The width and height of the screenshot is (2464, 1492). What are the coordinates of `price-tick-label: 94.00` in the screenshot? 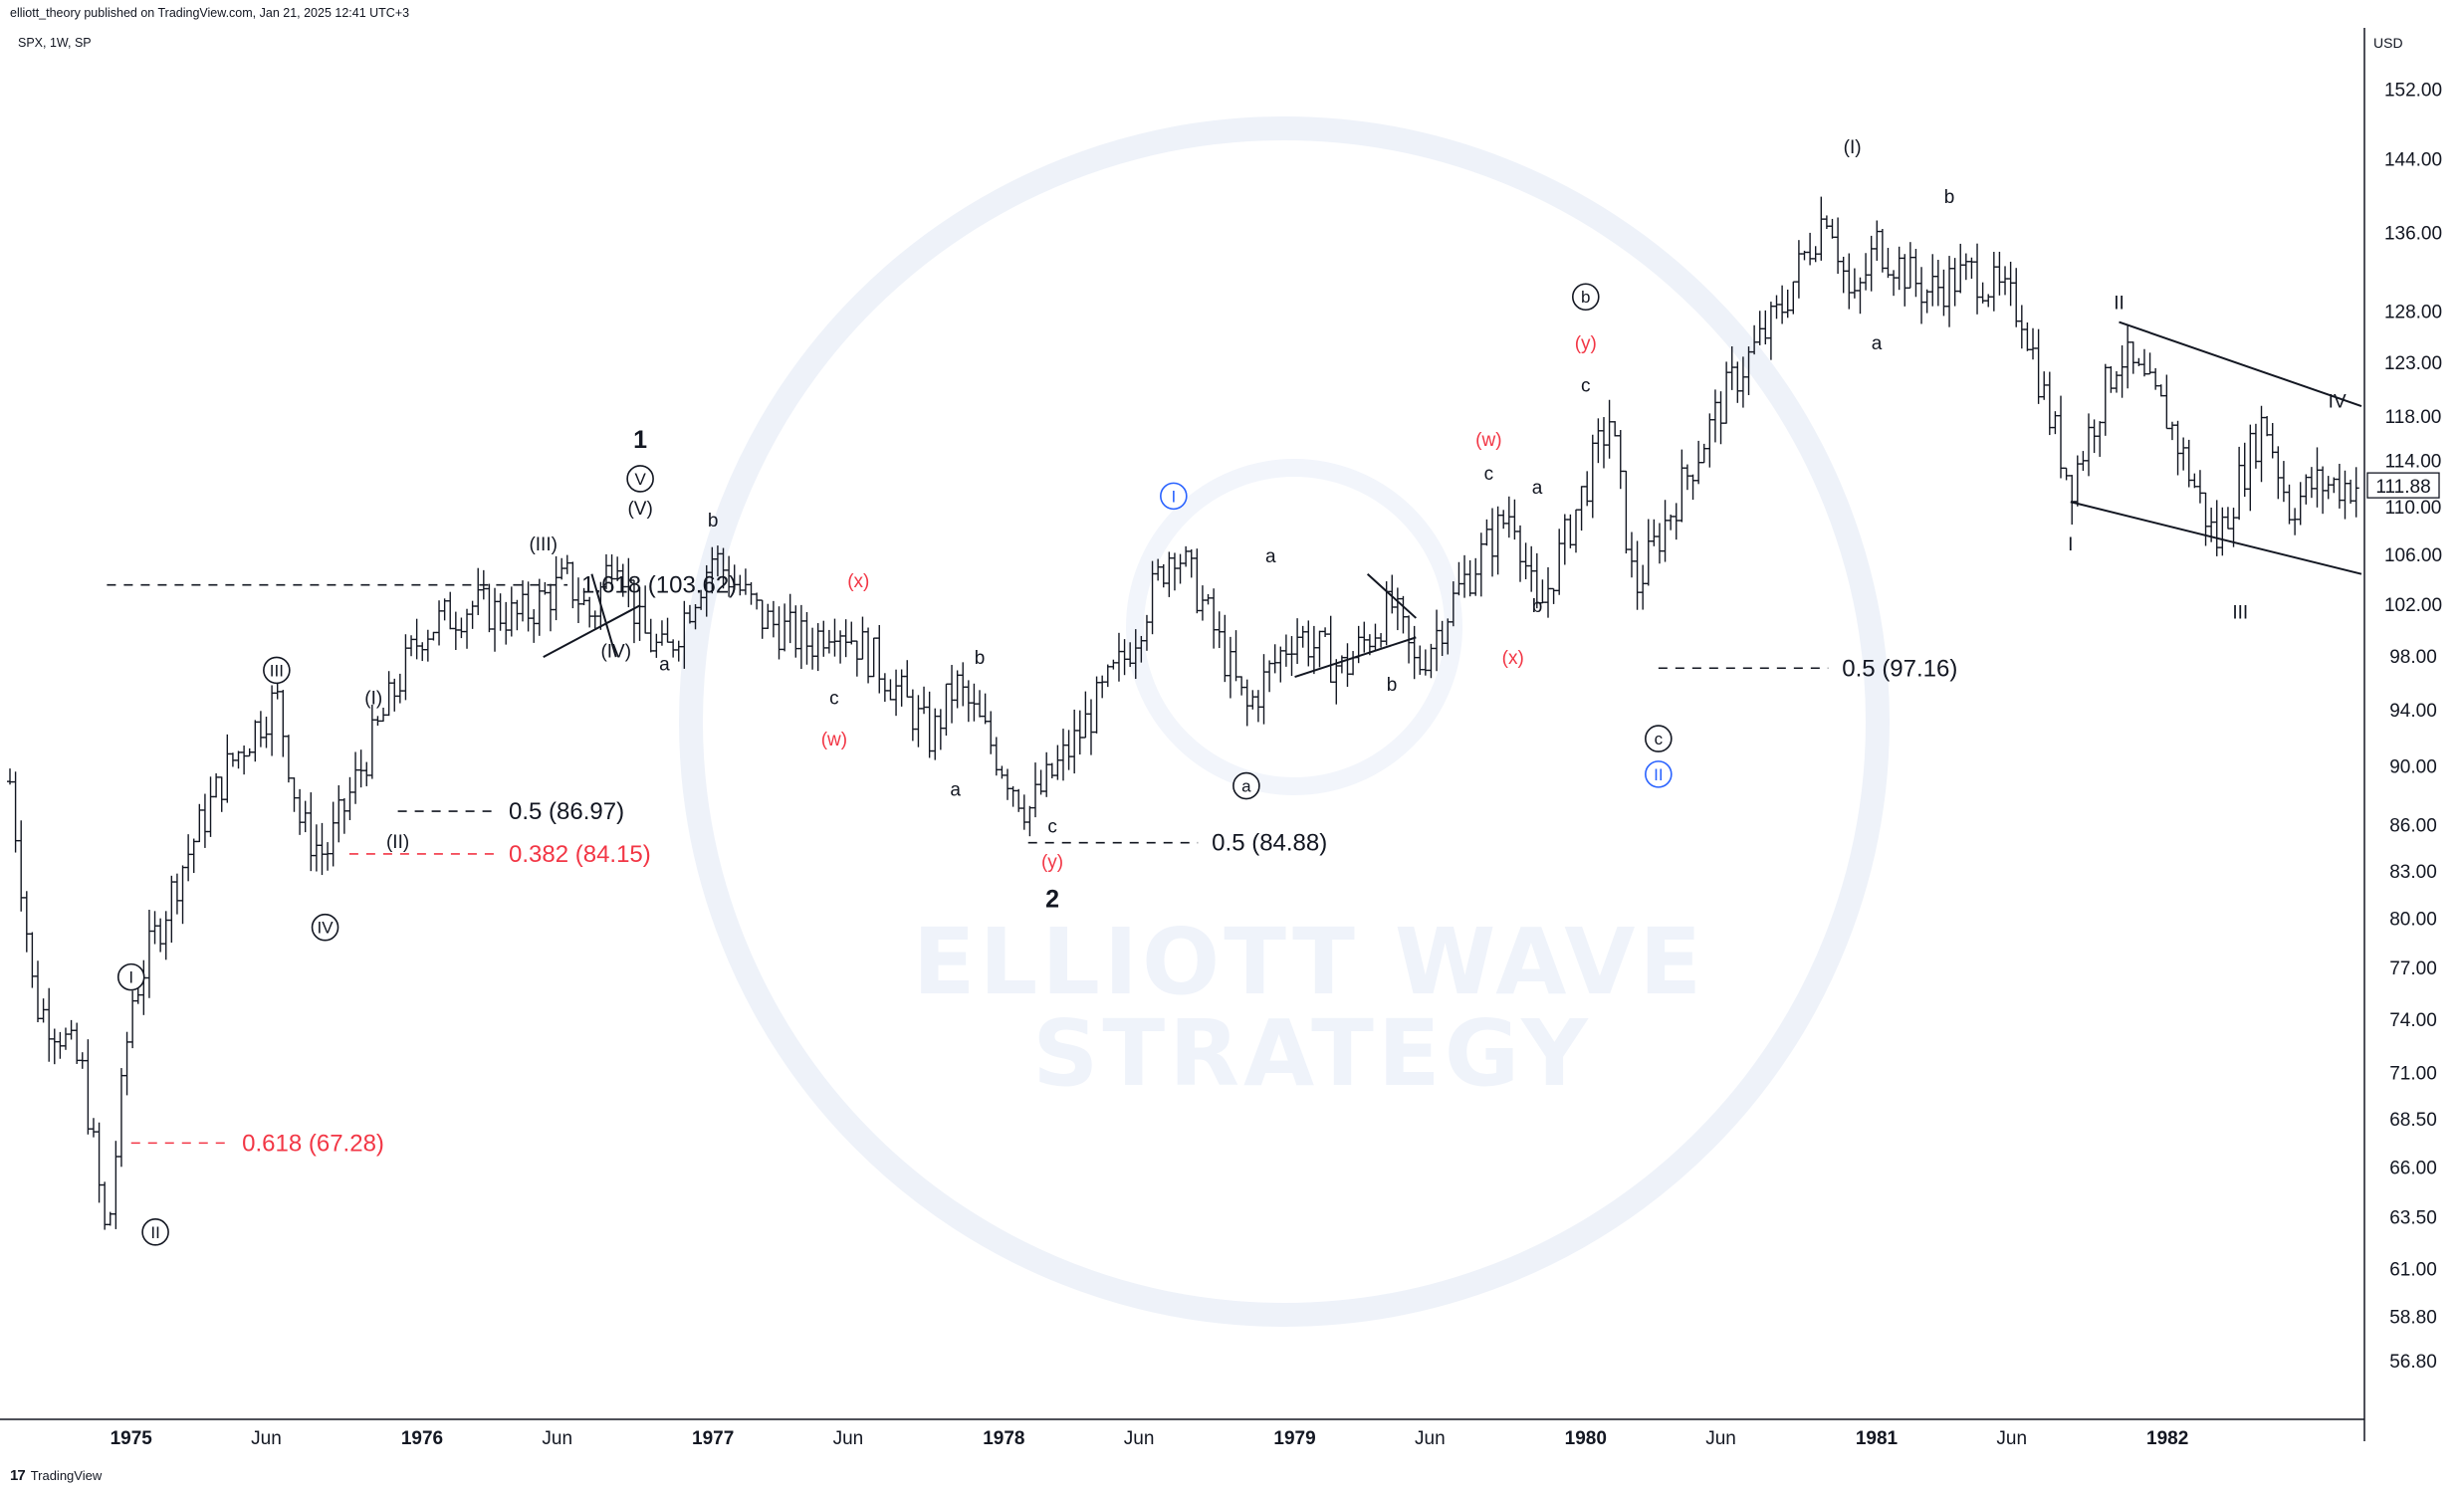 It's located at (2413, 711).